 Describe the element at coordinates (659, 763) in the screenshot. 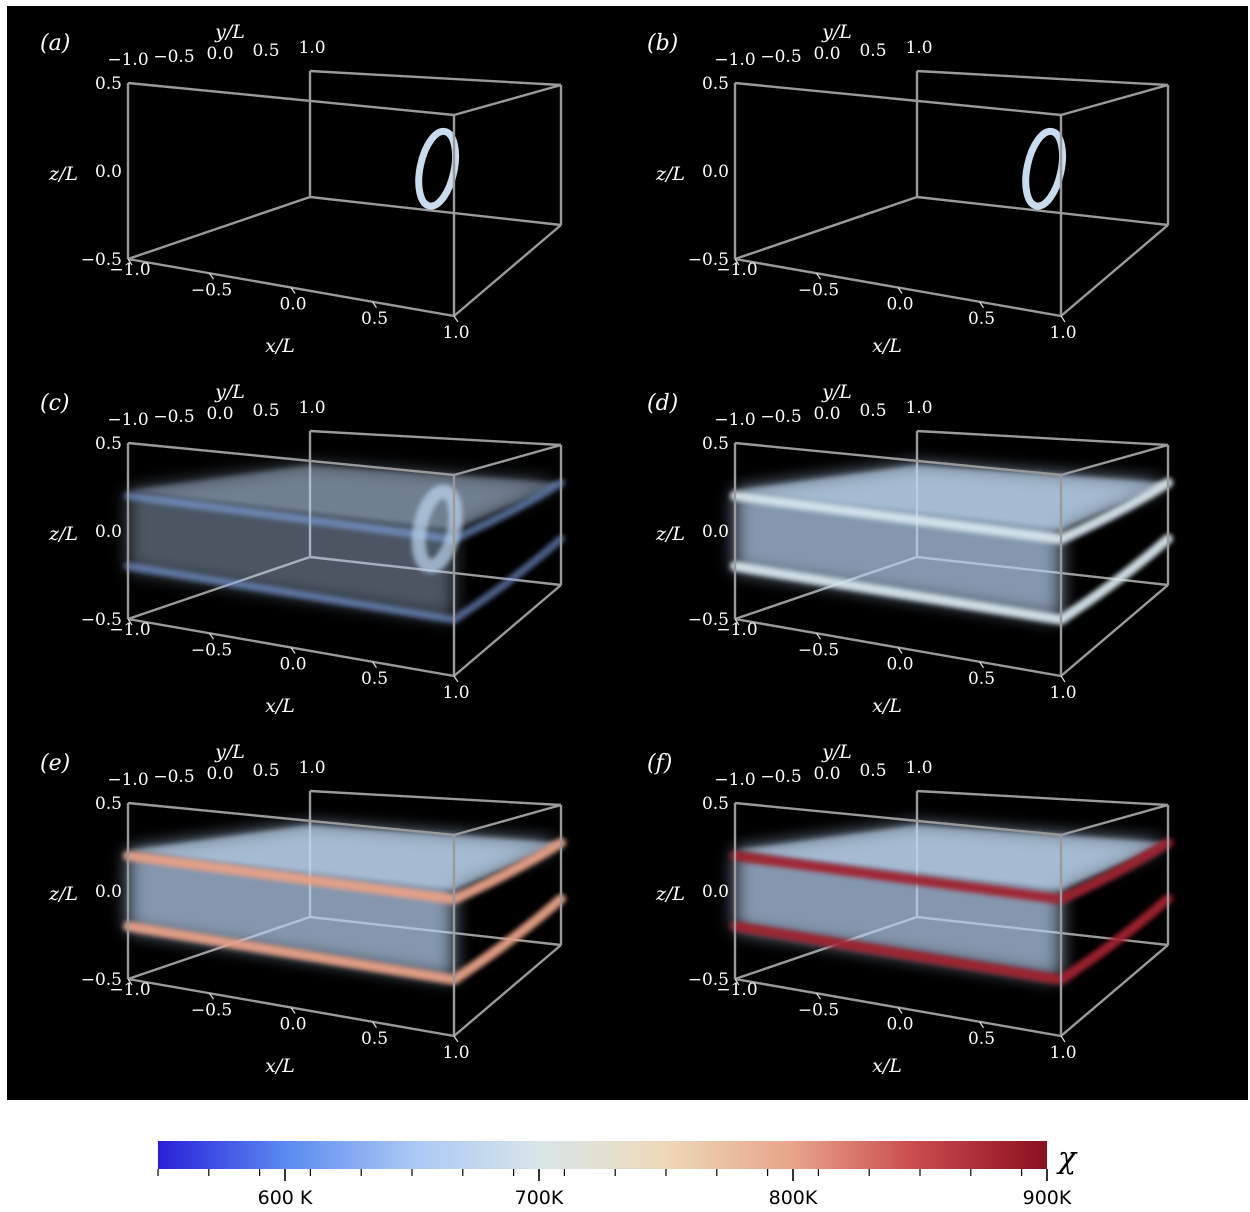

I see `panel-label: (f)` at that location.